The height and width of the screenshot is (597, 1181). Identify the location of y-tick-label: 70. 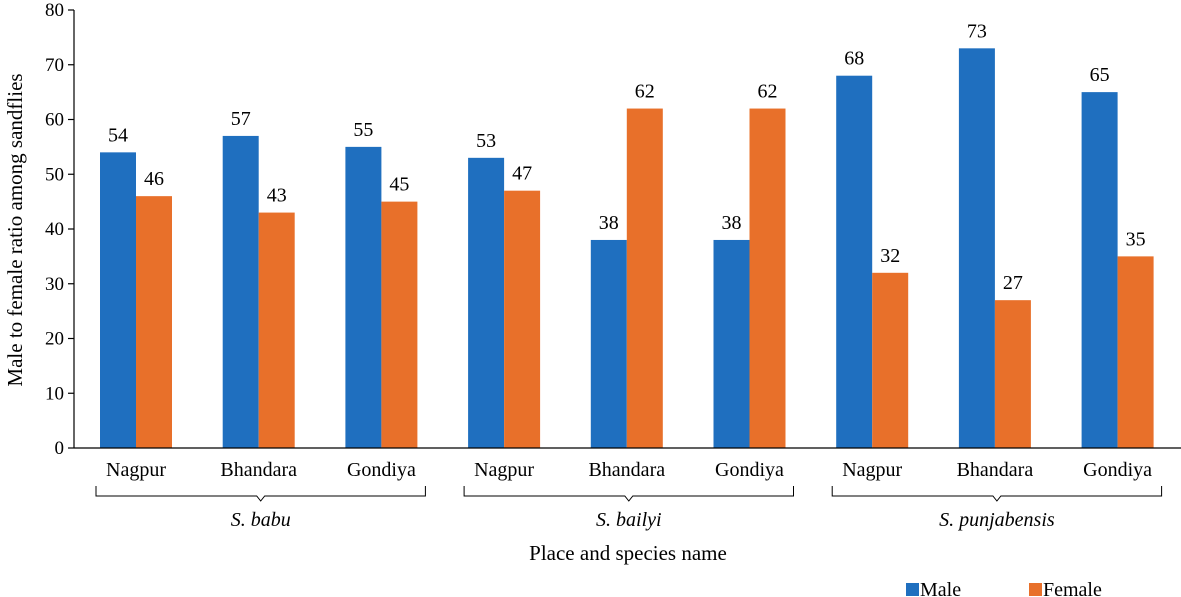
(54, 65).